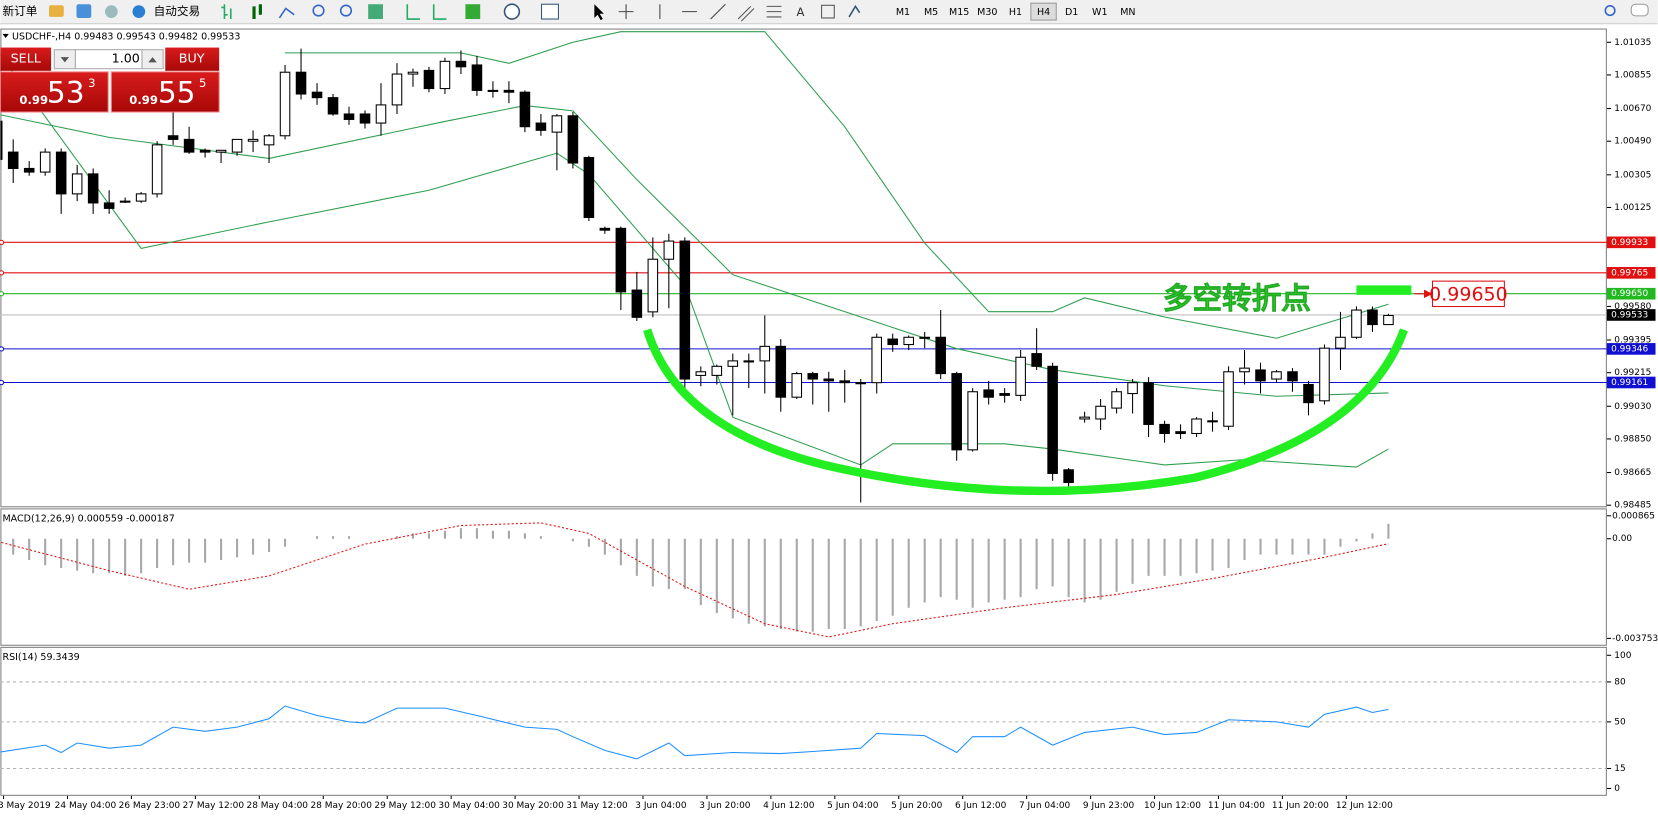  I want to click on icon-tile, so click(375, 12).